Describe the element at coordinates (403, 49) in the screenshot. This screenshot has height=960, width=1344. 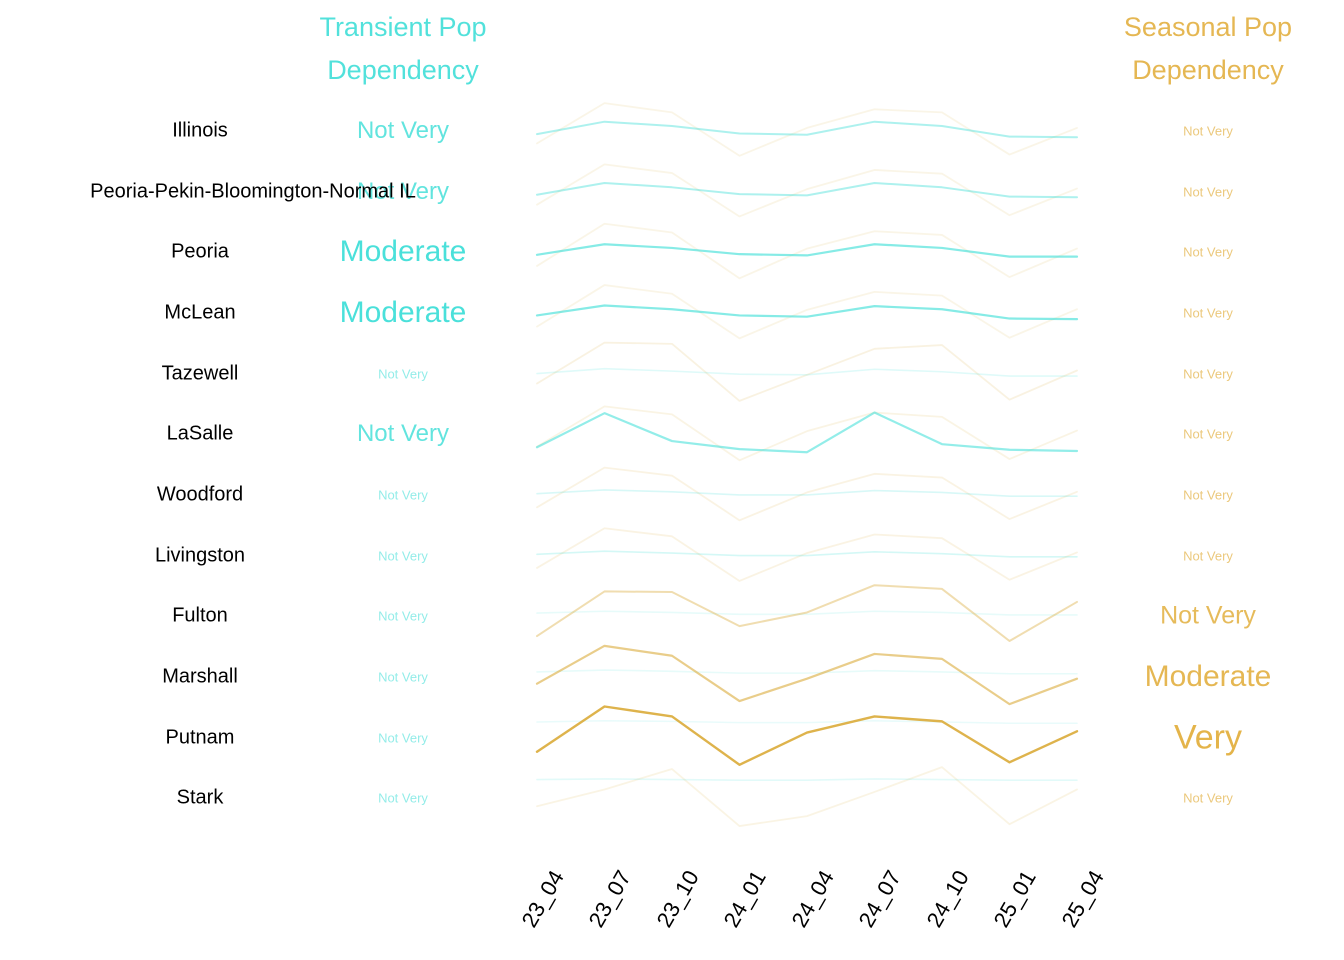
I see `transient-column-header: Transient Pop Dependency` at that location.